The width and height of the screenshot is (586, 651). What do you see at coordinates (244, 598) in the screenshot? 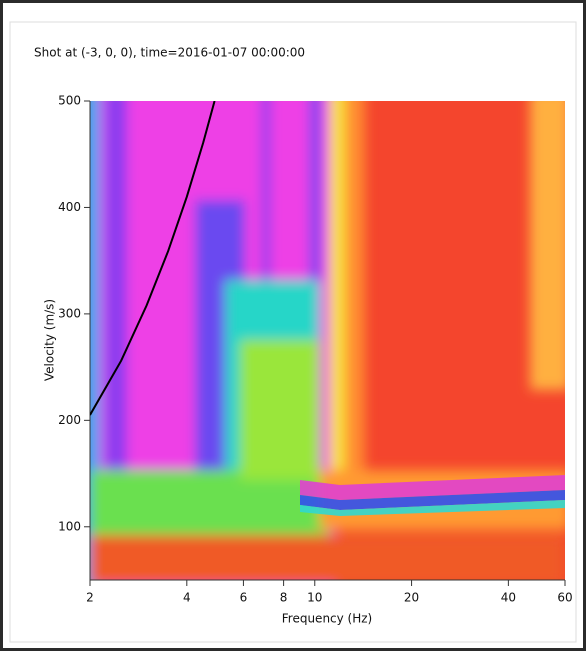
I see `x-tick-label: 6` at bounding box center [244, 598].